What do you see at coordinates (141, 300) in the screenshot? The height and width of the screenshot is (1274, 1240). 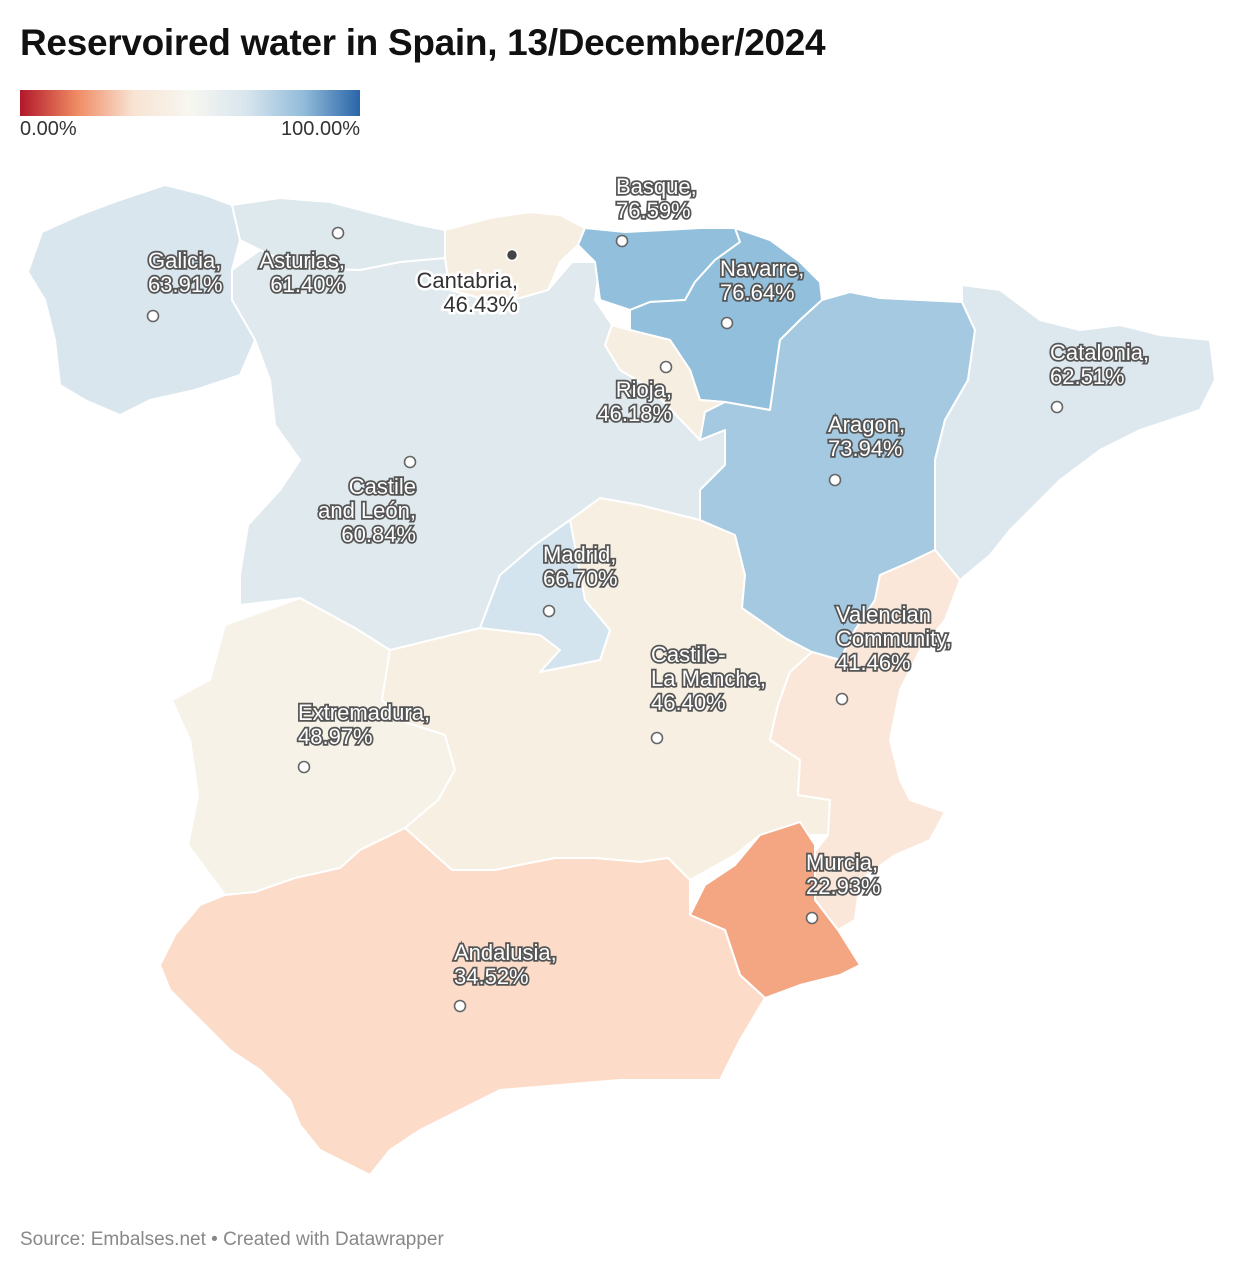 I see `region-galicia` at bounding box center [141, 300].